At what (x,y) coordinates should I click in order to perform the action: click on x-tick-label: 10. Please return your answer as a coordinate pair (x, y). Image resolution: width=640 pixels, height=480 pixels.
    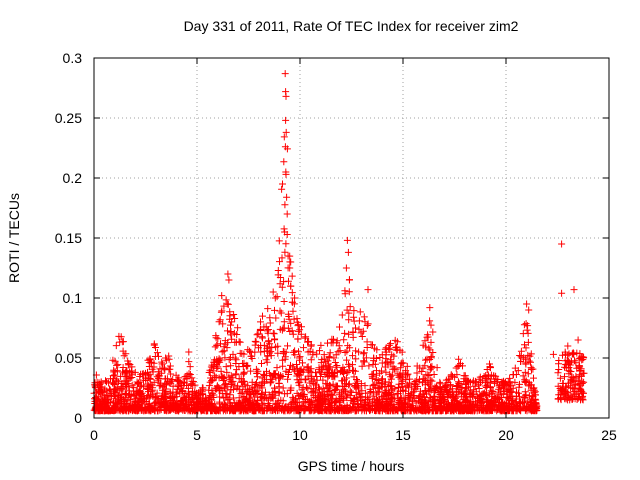
    Looking at the image, I should click on (300, 435).